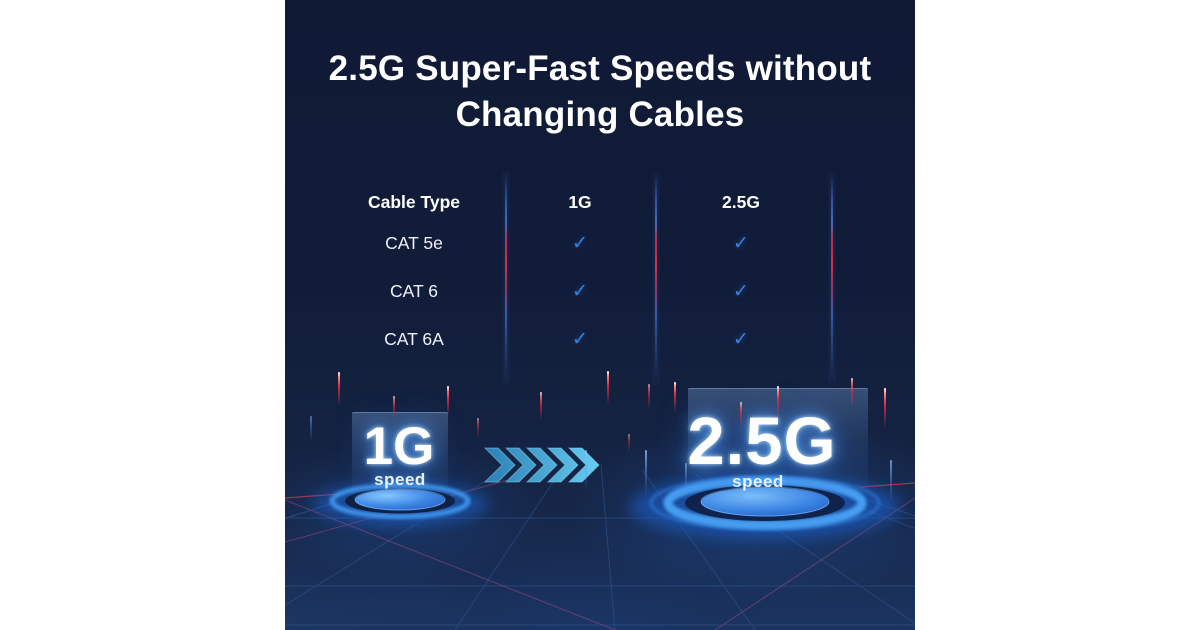 Image resolution: width=1200 pixels, height=630 pixels. I want to click on cable-type-cat6: CAT 6, so click(414, 290).